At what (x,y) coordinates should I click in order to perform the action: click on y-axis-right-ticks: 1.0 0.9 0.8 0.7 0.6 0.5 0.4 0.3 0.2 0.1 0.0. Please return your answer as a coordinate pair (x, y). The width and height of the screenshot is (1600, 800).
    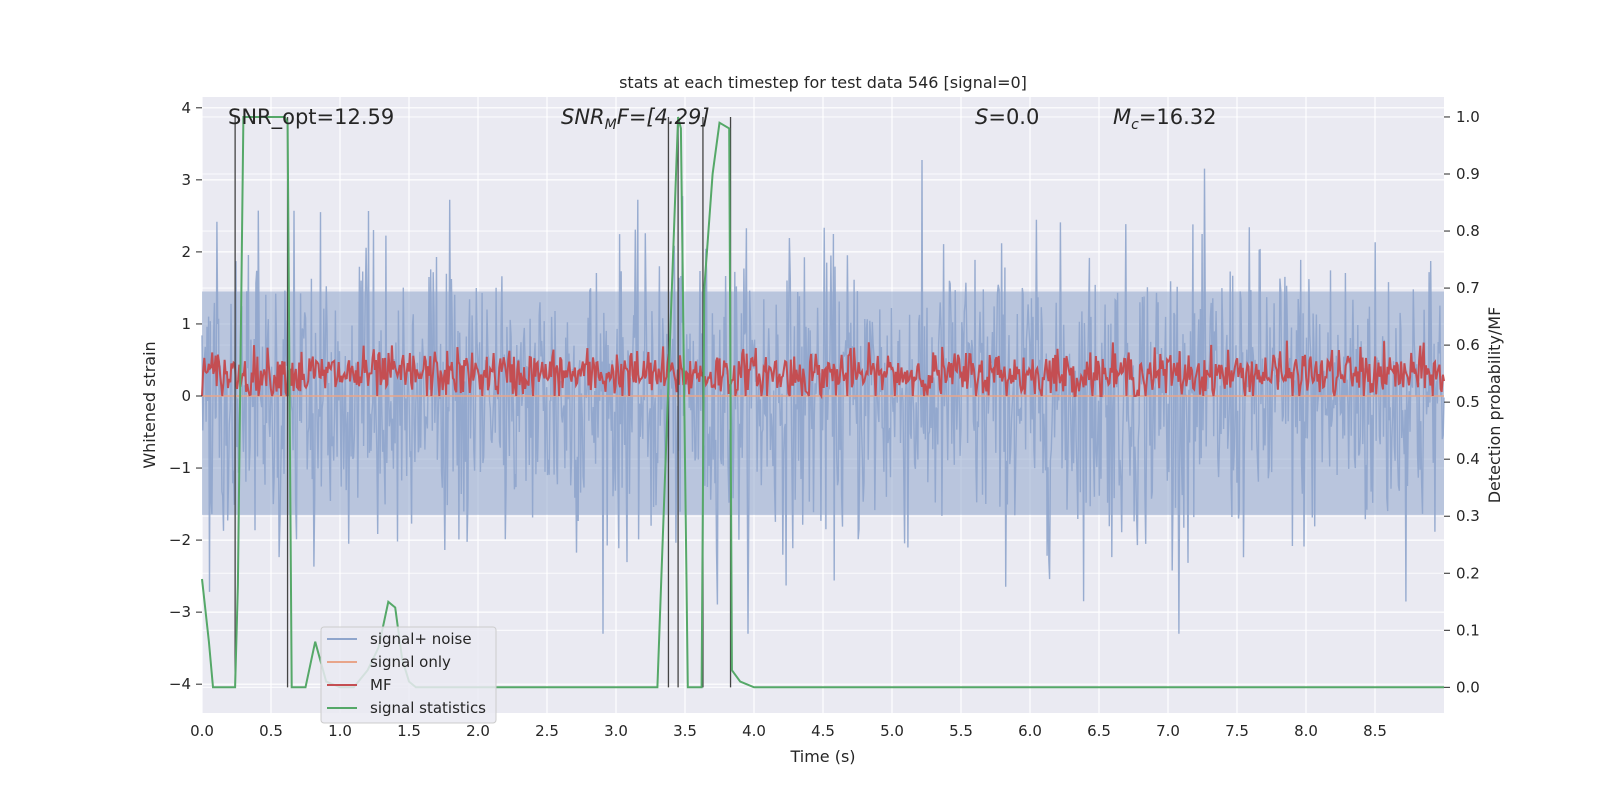
    Looking at the image, I should click on (1462, 402).